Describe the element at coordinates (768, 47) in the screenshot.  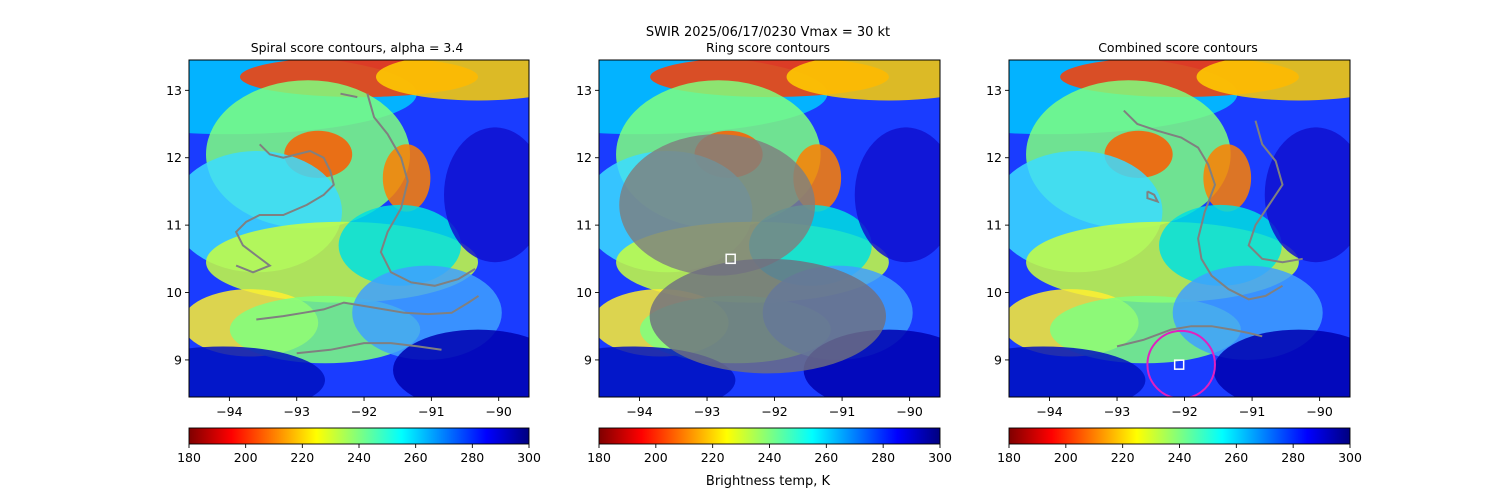
I see `panel-title-ring: Ring score contours` at that location.